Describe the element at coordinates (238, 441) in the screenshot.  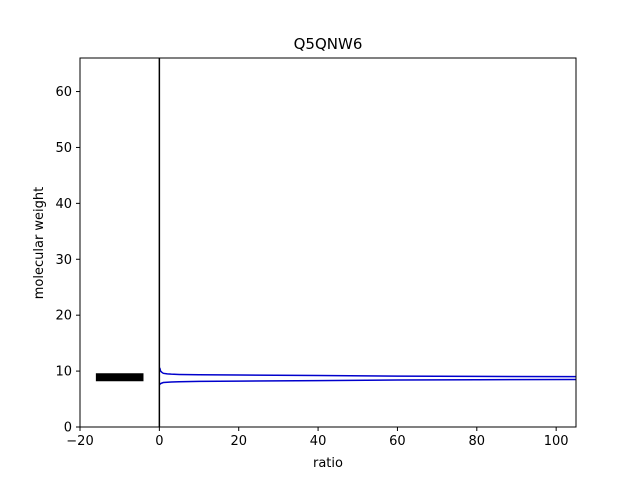
I see `x-tick-label: 20` at that location.